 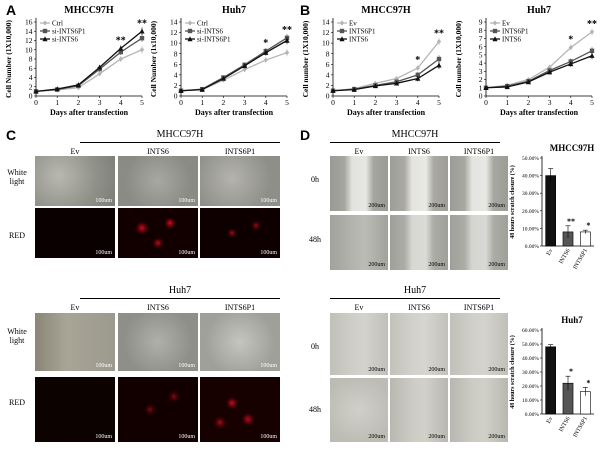 I want to click on y-tick-label: 10, so click(x=174, y=43).